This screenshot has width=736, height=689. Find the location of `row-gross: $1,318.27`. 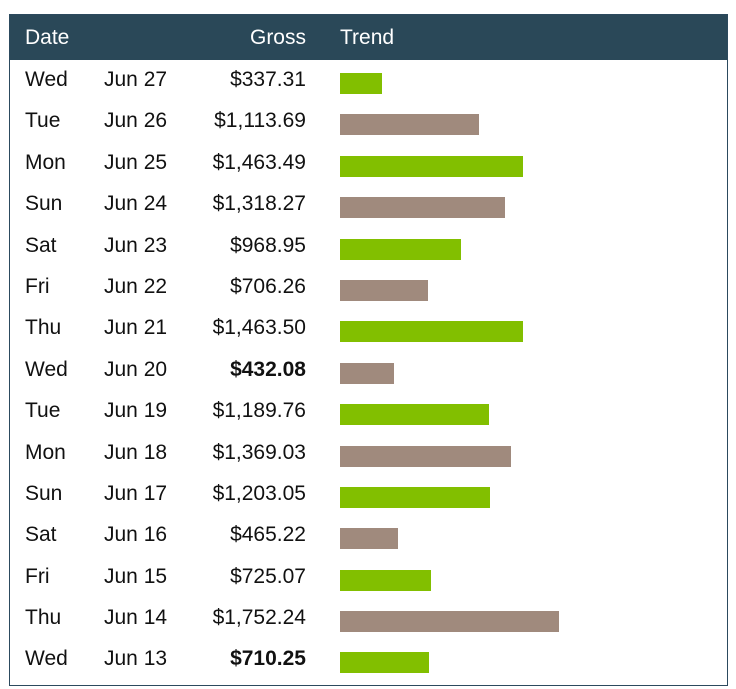

row-gross: $1,318.27 is located at coordinates (259, 204).